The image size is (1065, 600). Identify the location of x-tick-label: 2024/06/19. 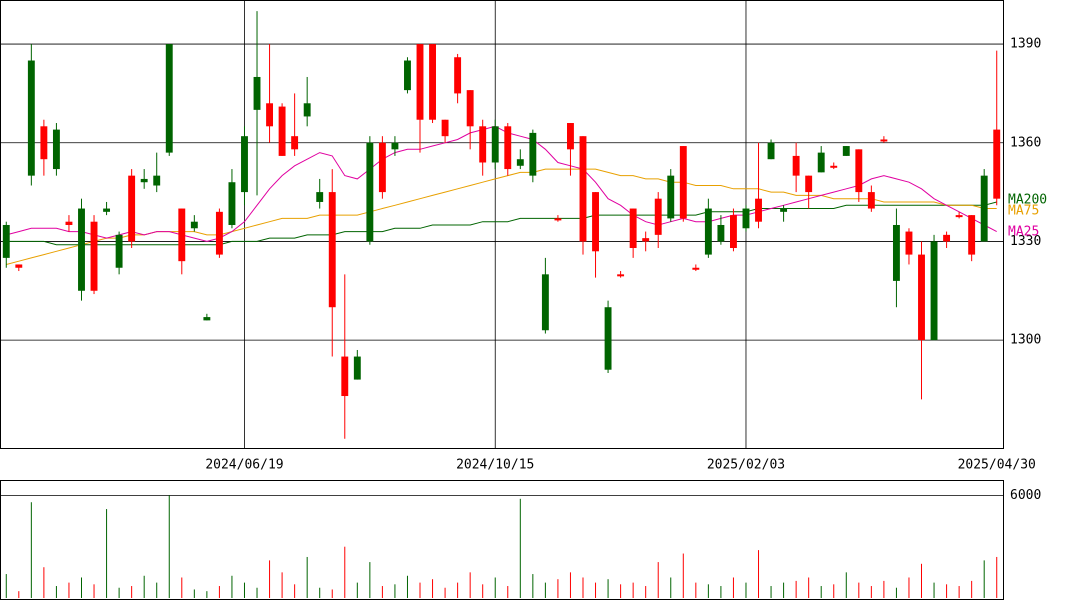
(244, 465).